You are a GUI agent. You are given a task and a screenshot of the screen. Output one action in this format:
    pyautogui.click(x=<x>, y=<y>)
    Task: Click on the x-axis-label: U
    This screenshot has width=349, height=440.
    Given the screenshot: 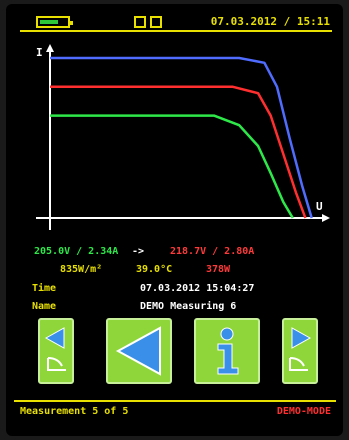 What is the action you would take?
    pyautogui.click(x=319, y=206)
    